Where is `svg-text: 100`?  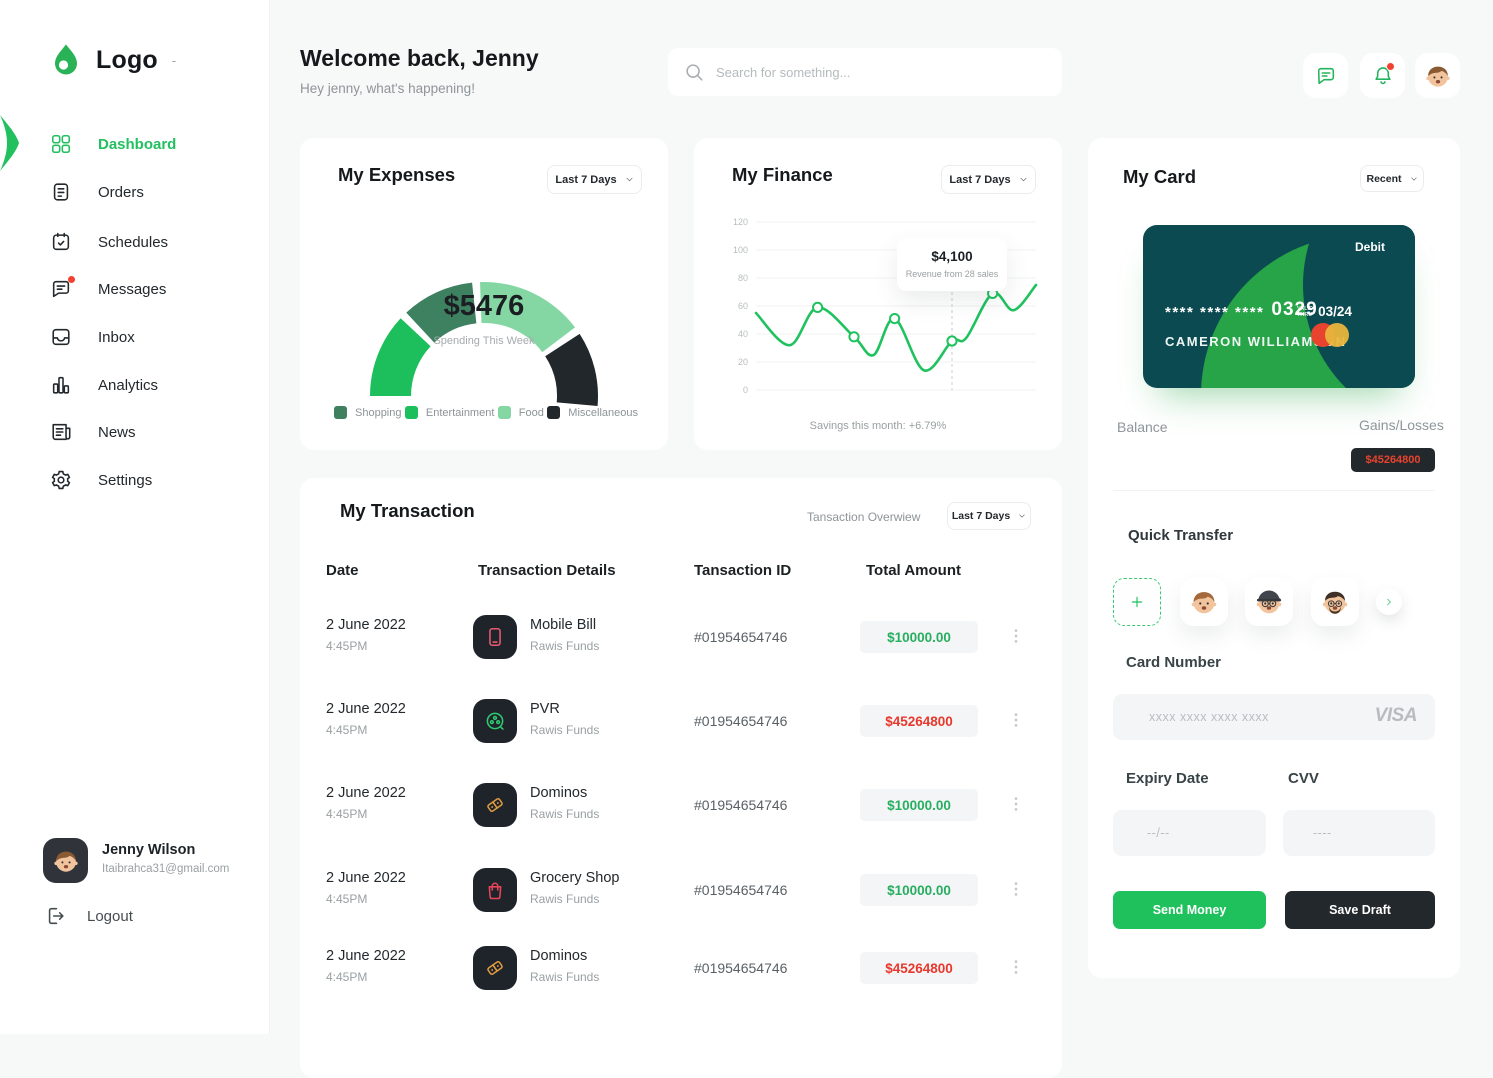 svg-text: 100 is located at coordinates (740, 250).